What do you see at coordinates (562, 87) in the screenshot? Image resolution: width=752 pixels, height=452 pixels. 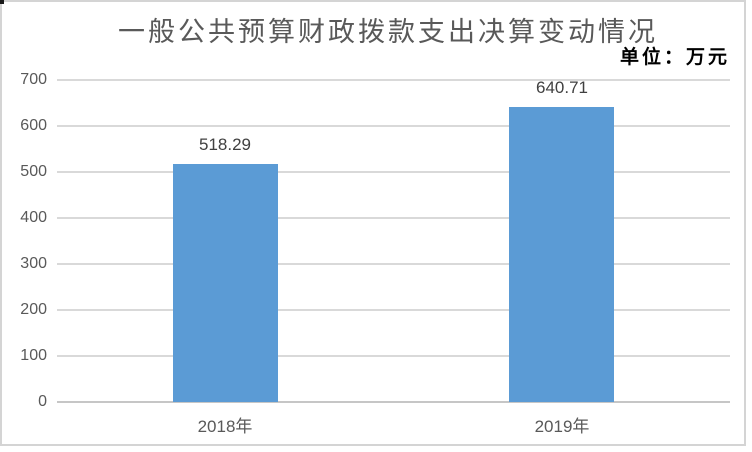 I see `data-label: 640.71` at bounding box center [562, 87].